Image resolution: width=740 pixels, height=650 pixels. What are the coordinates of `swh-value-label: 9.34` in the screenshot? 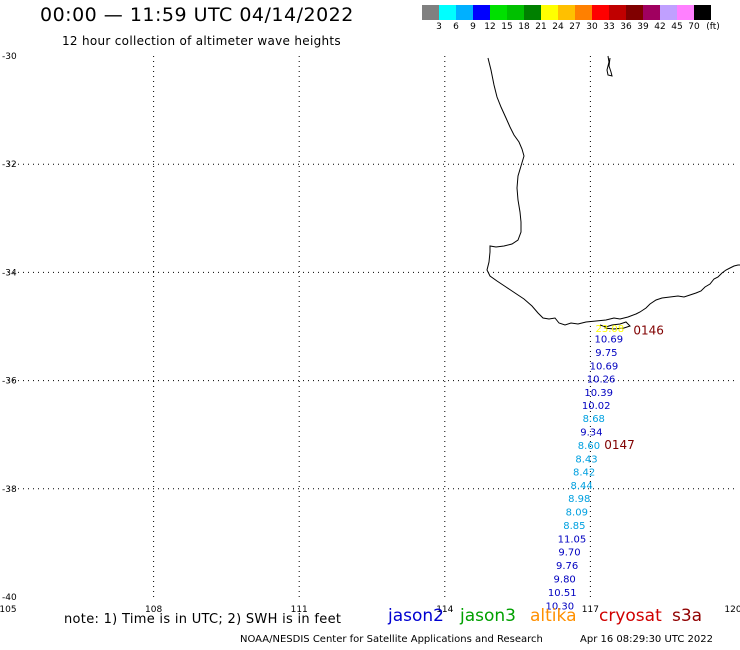 It's located at (591, 432).